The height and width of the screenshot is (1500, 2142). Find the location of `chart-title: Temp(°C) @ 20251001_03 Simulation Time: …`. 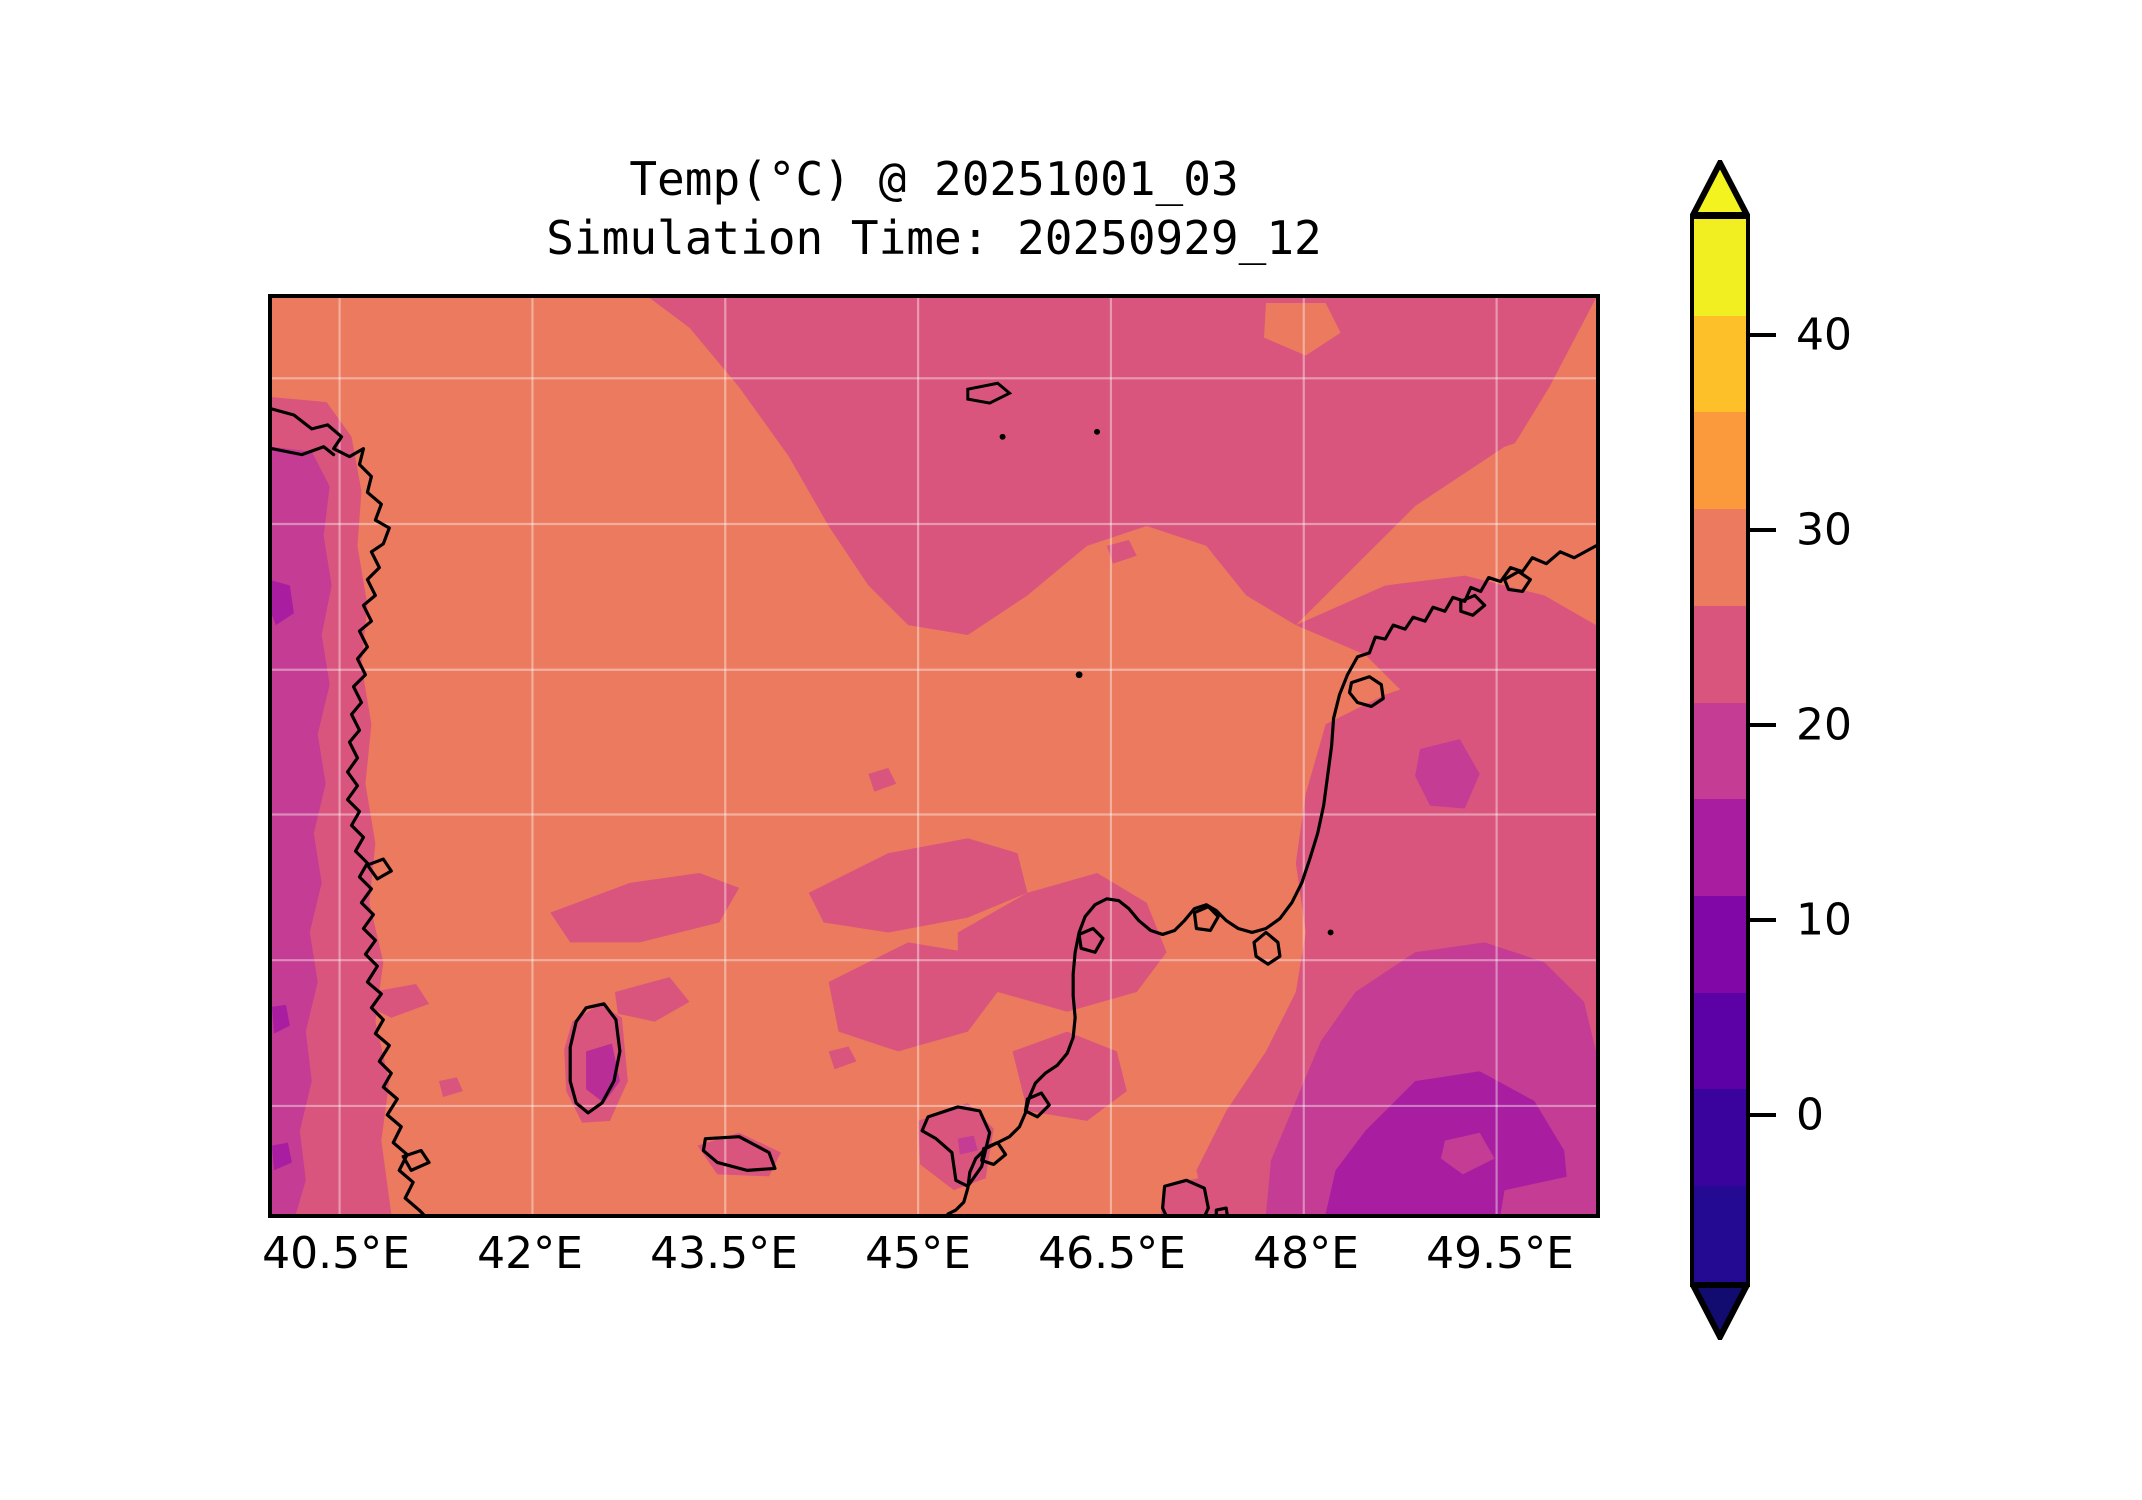

chart-title: Temp(°C) @ 20251001_03 Simulation Time: … is located at coordinates (934, 209).